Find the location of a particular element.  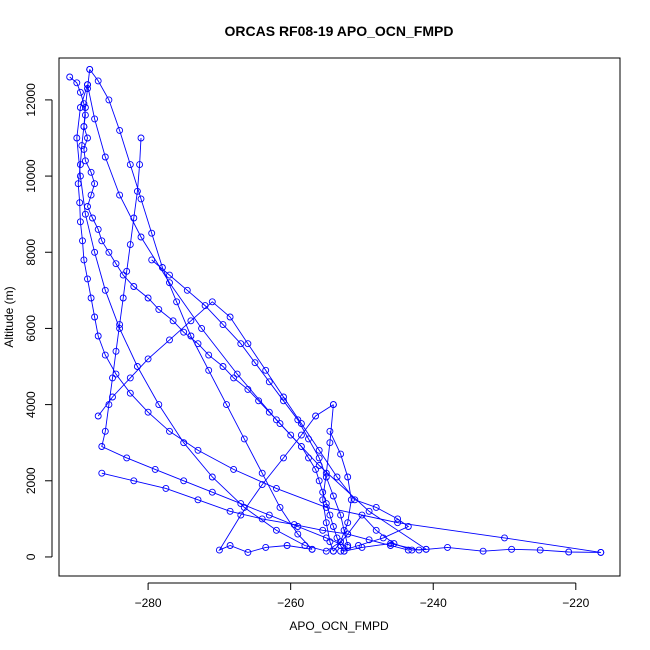

y-tick-label: 10000 is located at coordinates (31, 176).